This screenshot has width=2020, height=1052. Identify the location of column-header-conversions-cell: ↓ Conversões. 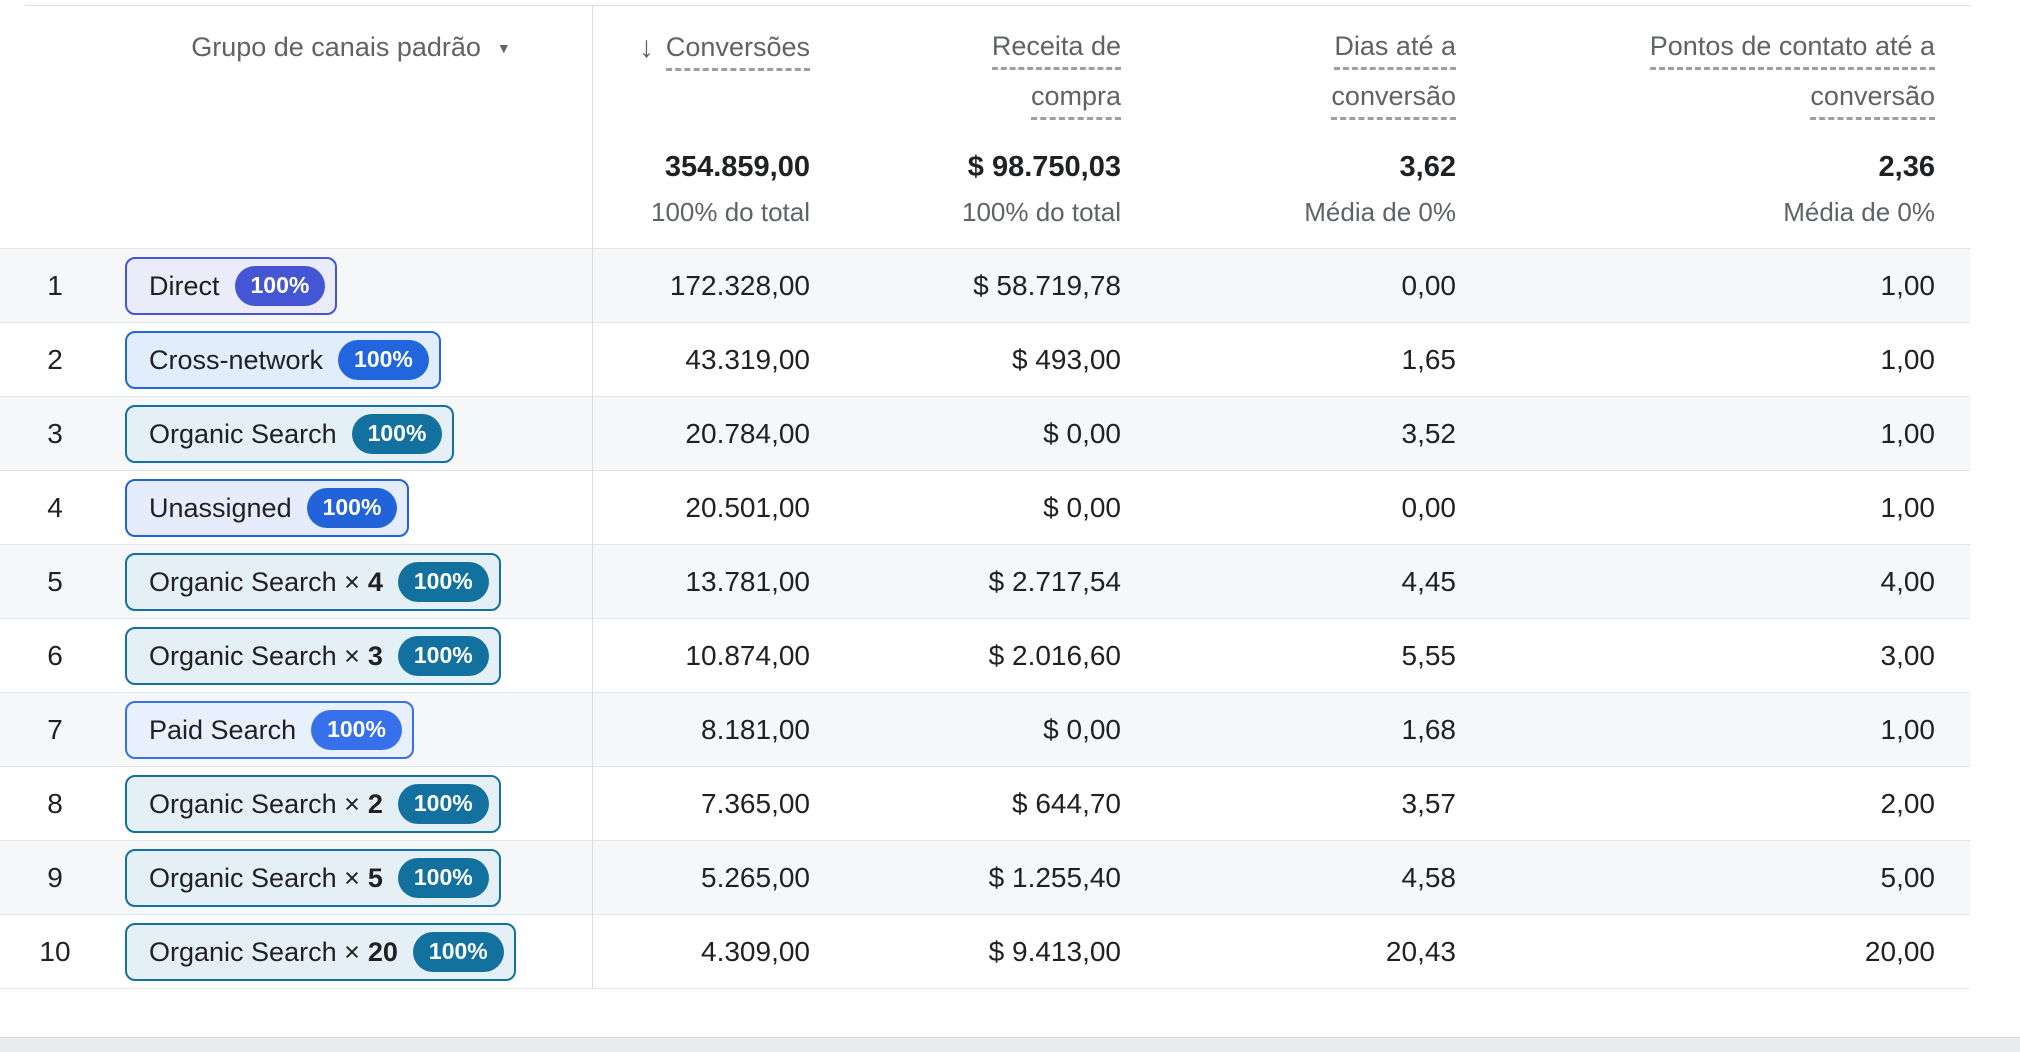
(701, 55).